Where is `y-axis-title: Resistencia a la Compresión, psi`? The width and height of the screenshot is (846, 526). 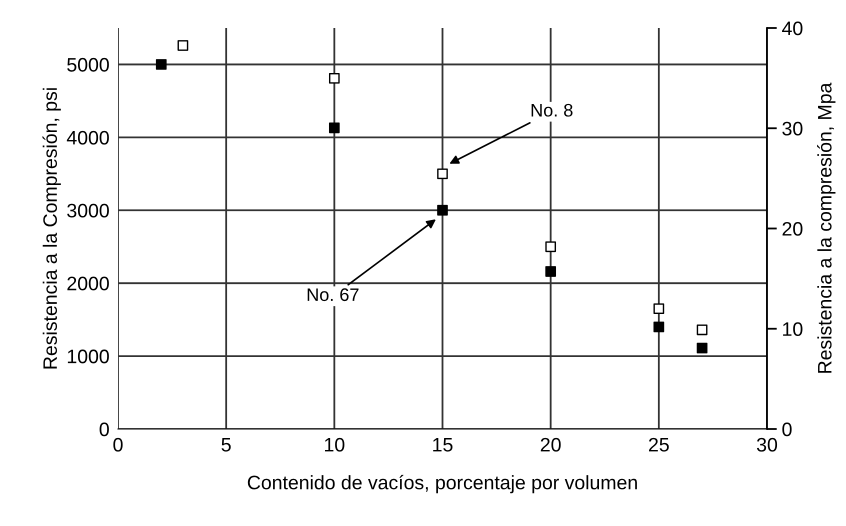 y-axis-title: Resistencia a la Compresión, psi is located at coordinates (51, 228).